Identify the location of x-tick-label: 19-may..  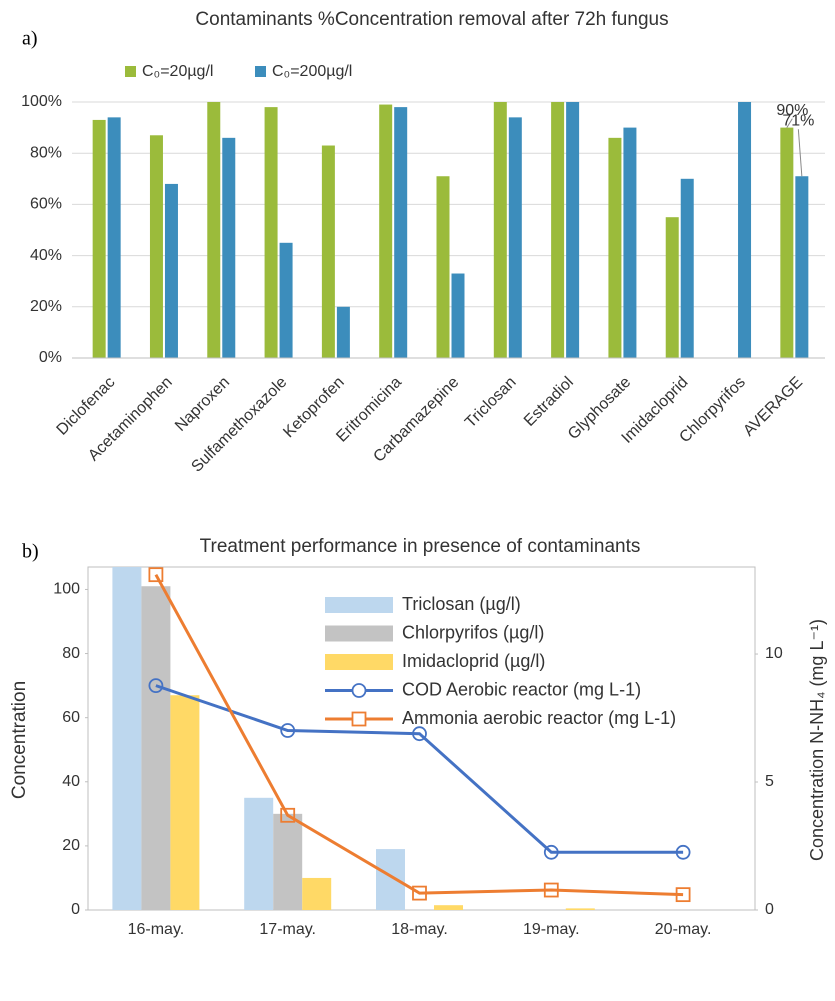
(551, 929).